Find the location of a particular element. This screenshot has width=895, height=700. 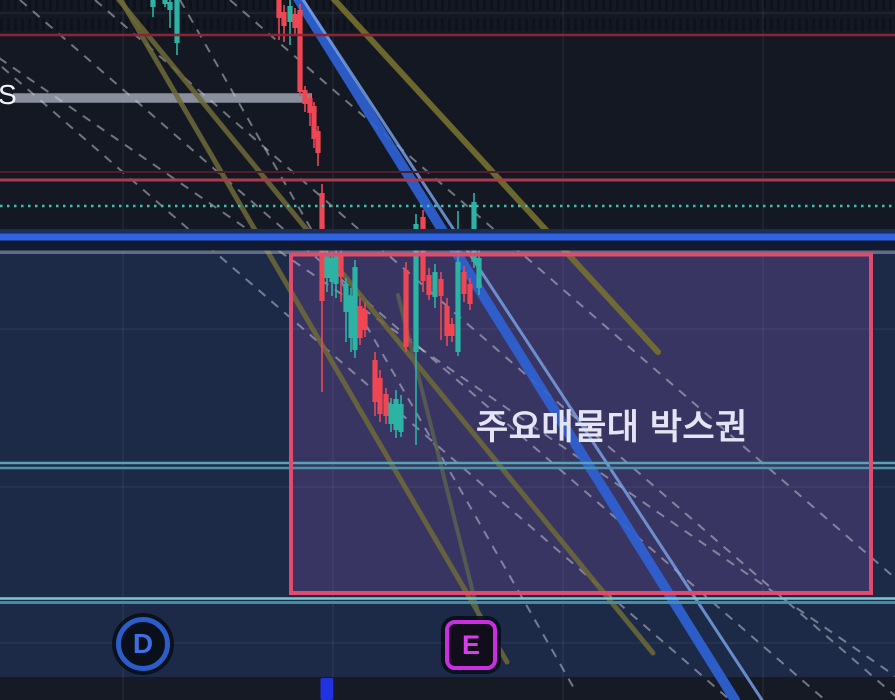

drawing-badge-d: D is located at coordinates (143, 644).